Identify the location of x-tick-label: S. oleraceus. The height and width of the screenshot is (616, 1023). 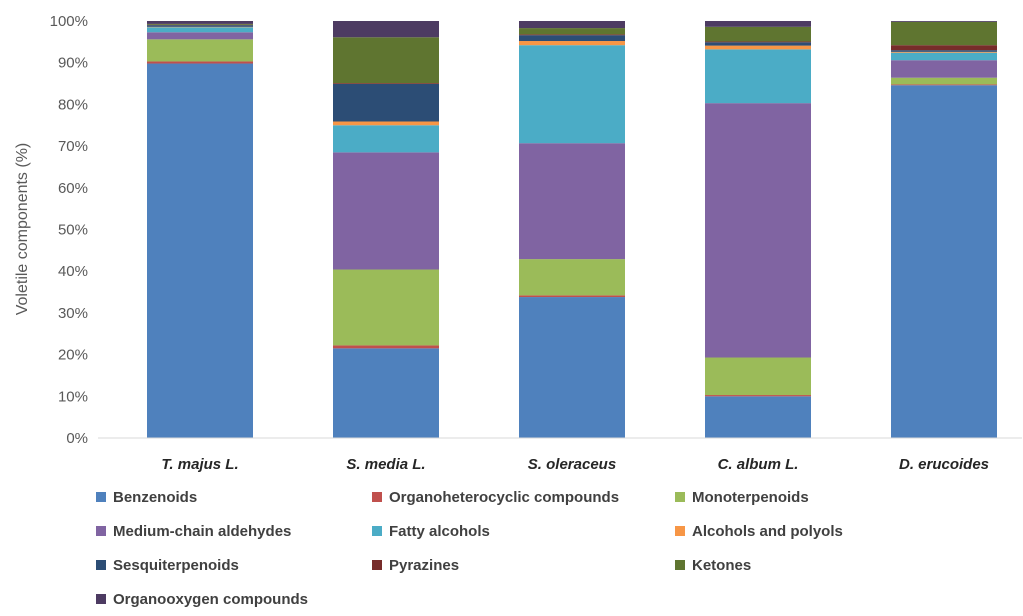
(572, 464).